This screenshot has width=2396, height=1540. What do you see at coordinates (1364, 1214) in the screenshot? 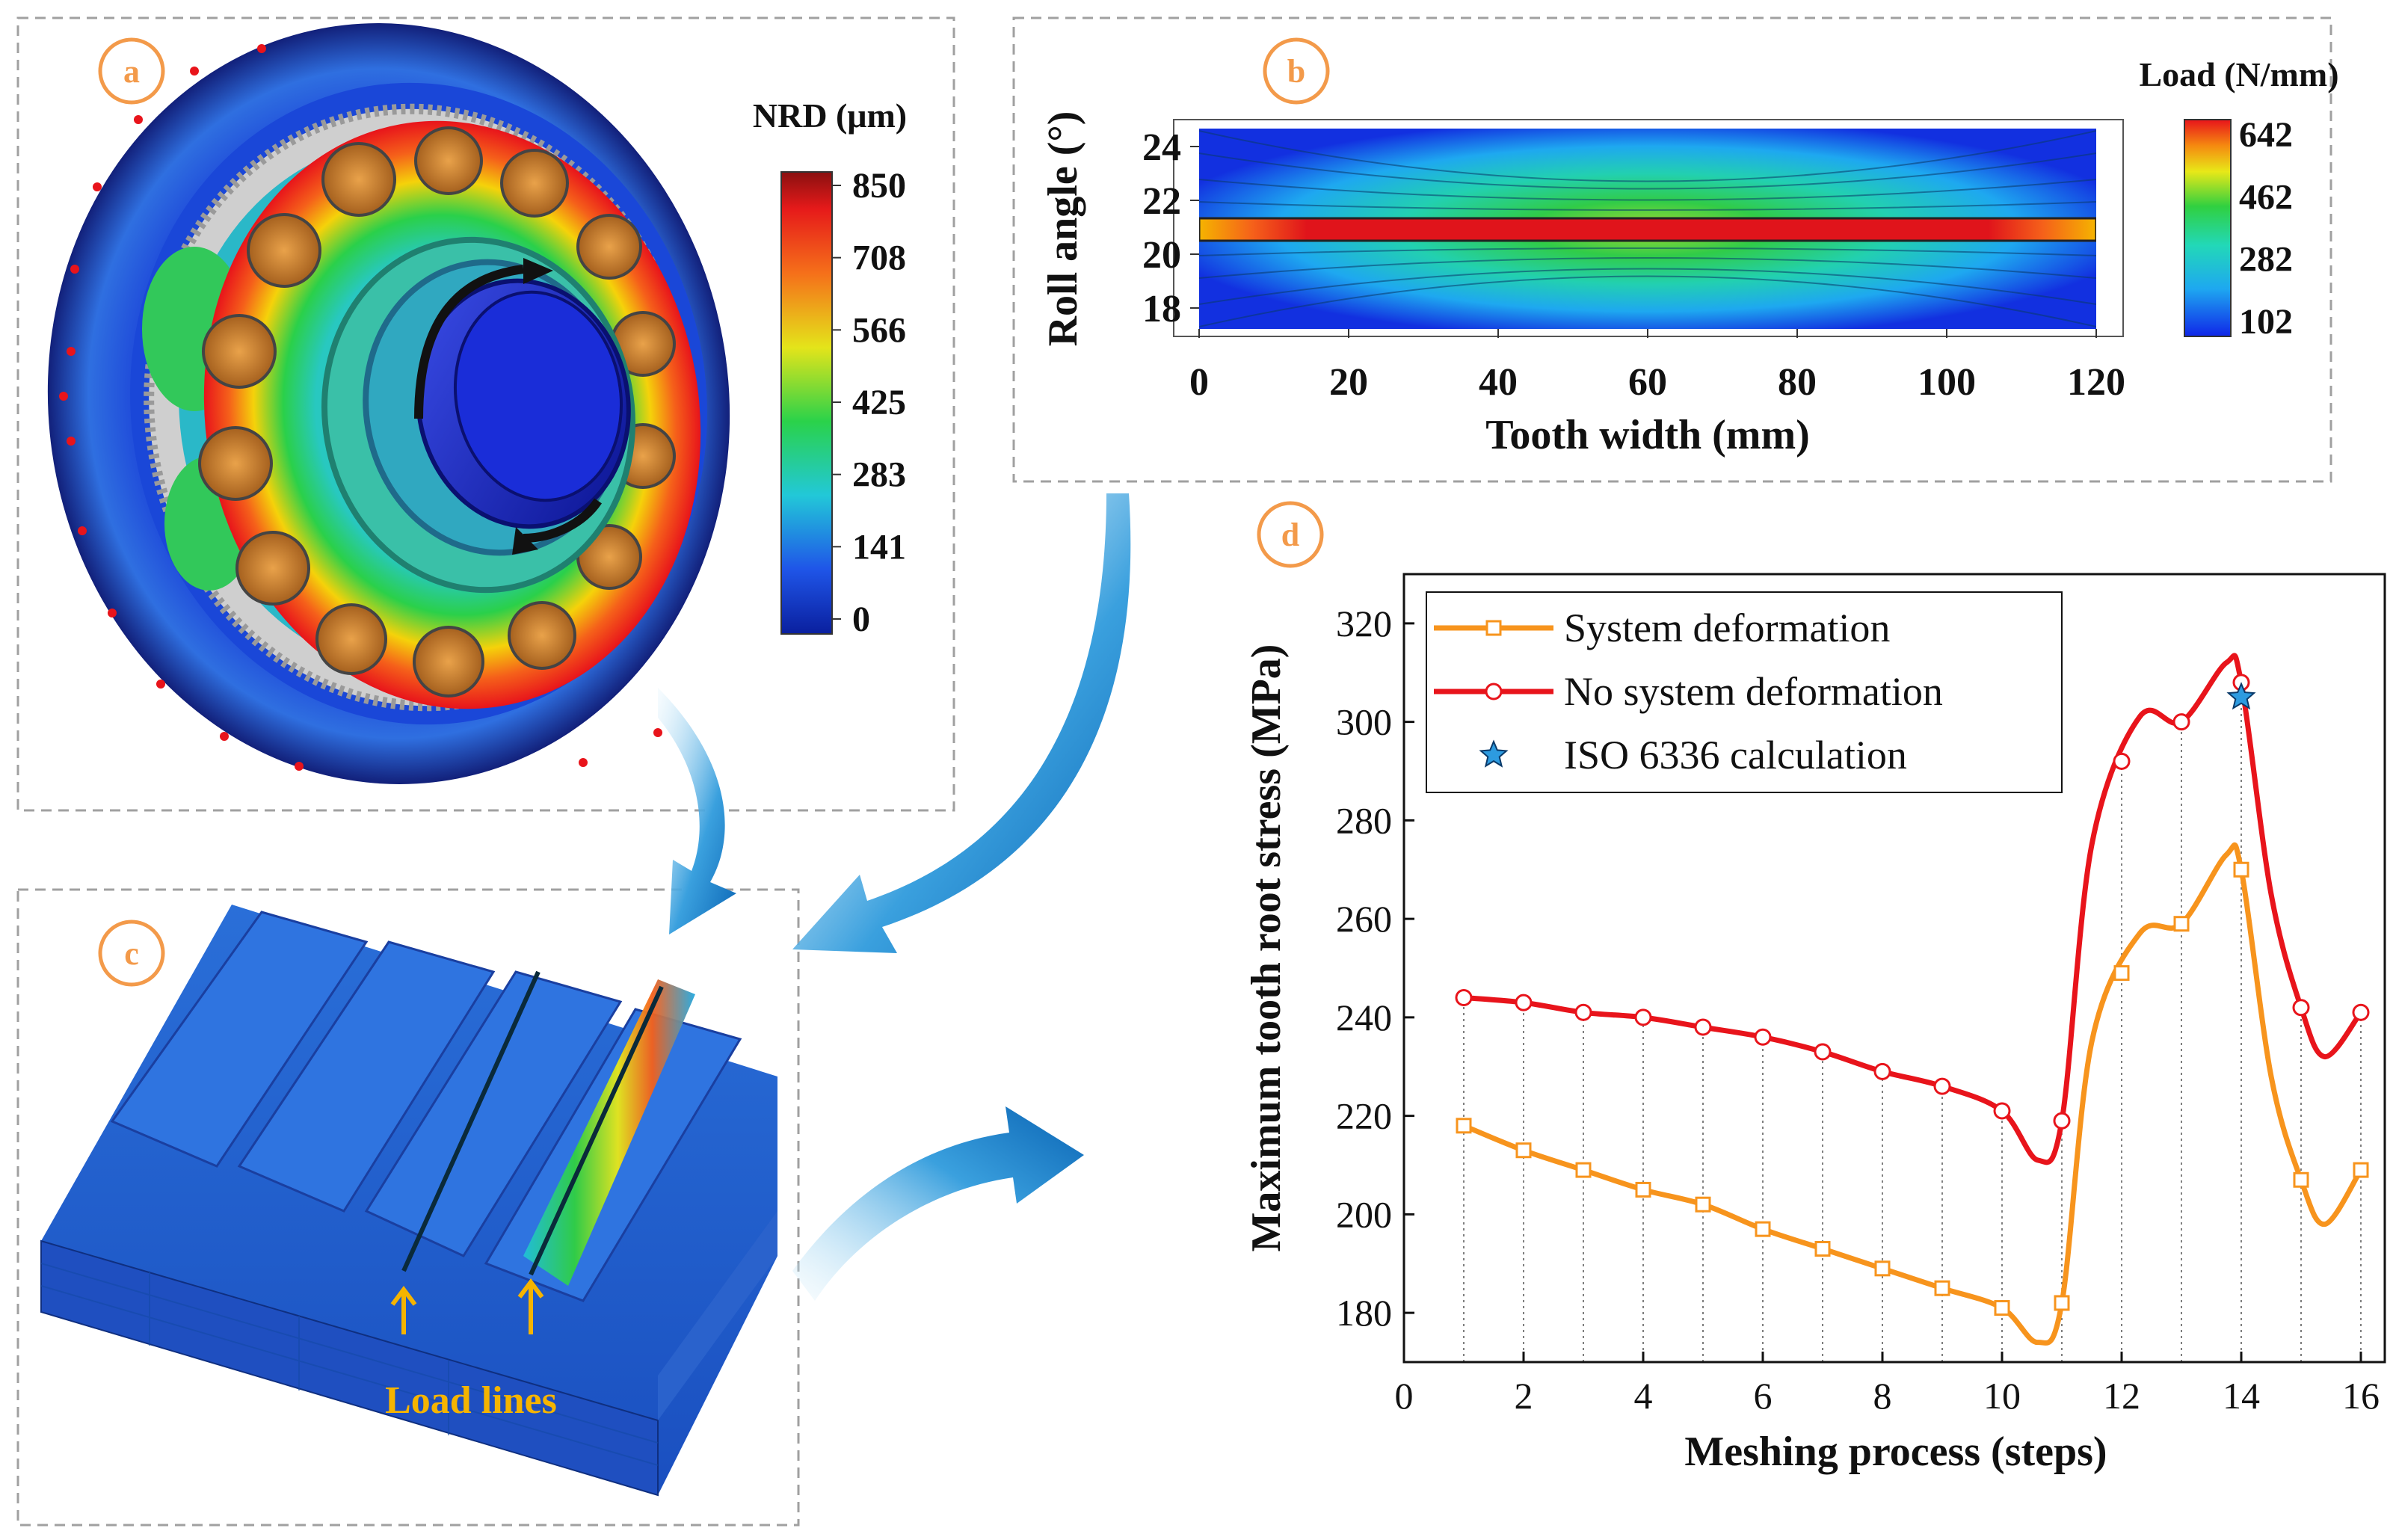
I see `chart-ytick-label: 200` at bounding box center [1364, 1214].